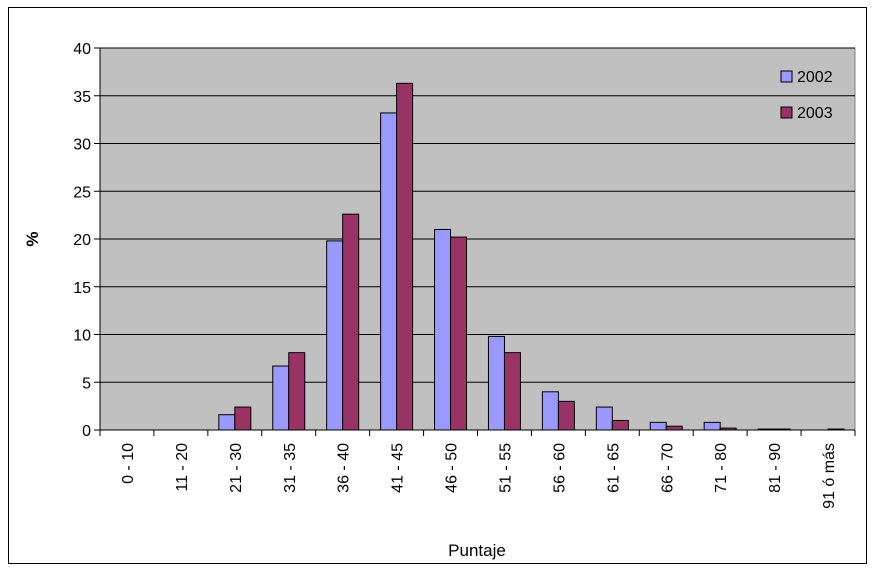  I want to click on y-tick-label: 15, so click(82, 288).